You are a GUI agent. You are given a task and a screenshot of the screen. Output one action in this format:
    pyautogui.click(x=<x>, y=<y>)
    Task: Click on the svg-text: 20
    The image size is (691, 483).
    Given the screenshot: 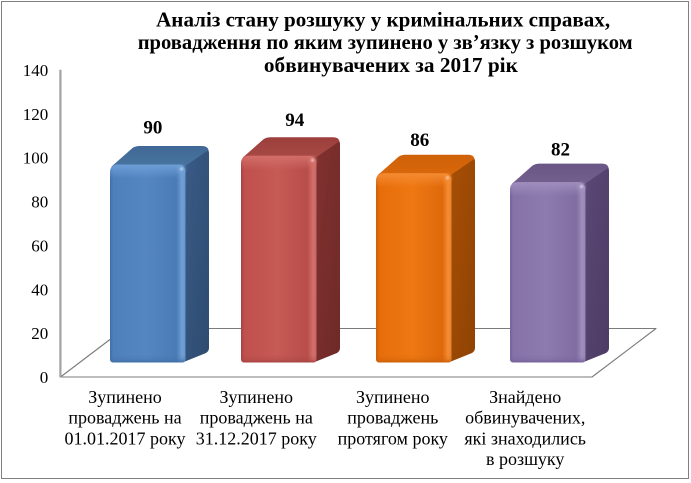 What is the action you would take?
    pyautogui.click(x=39, y=333)
    